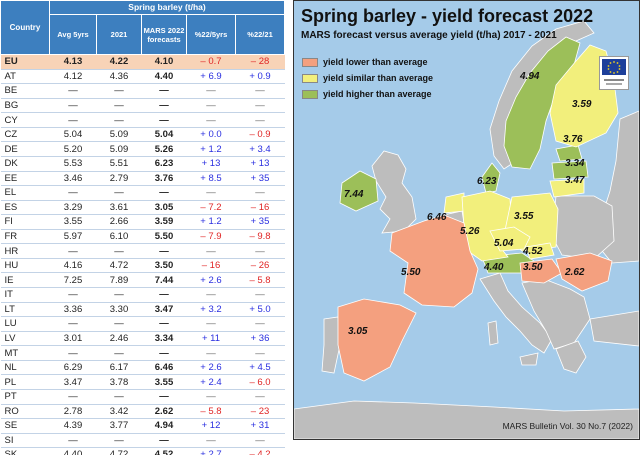 Image resolution: width=640 pixels, height=455 pixels. I want to click on cell-pct-5yrs: + 12, so click(211, 426).